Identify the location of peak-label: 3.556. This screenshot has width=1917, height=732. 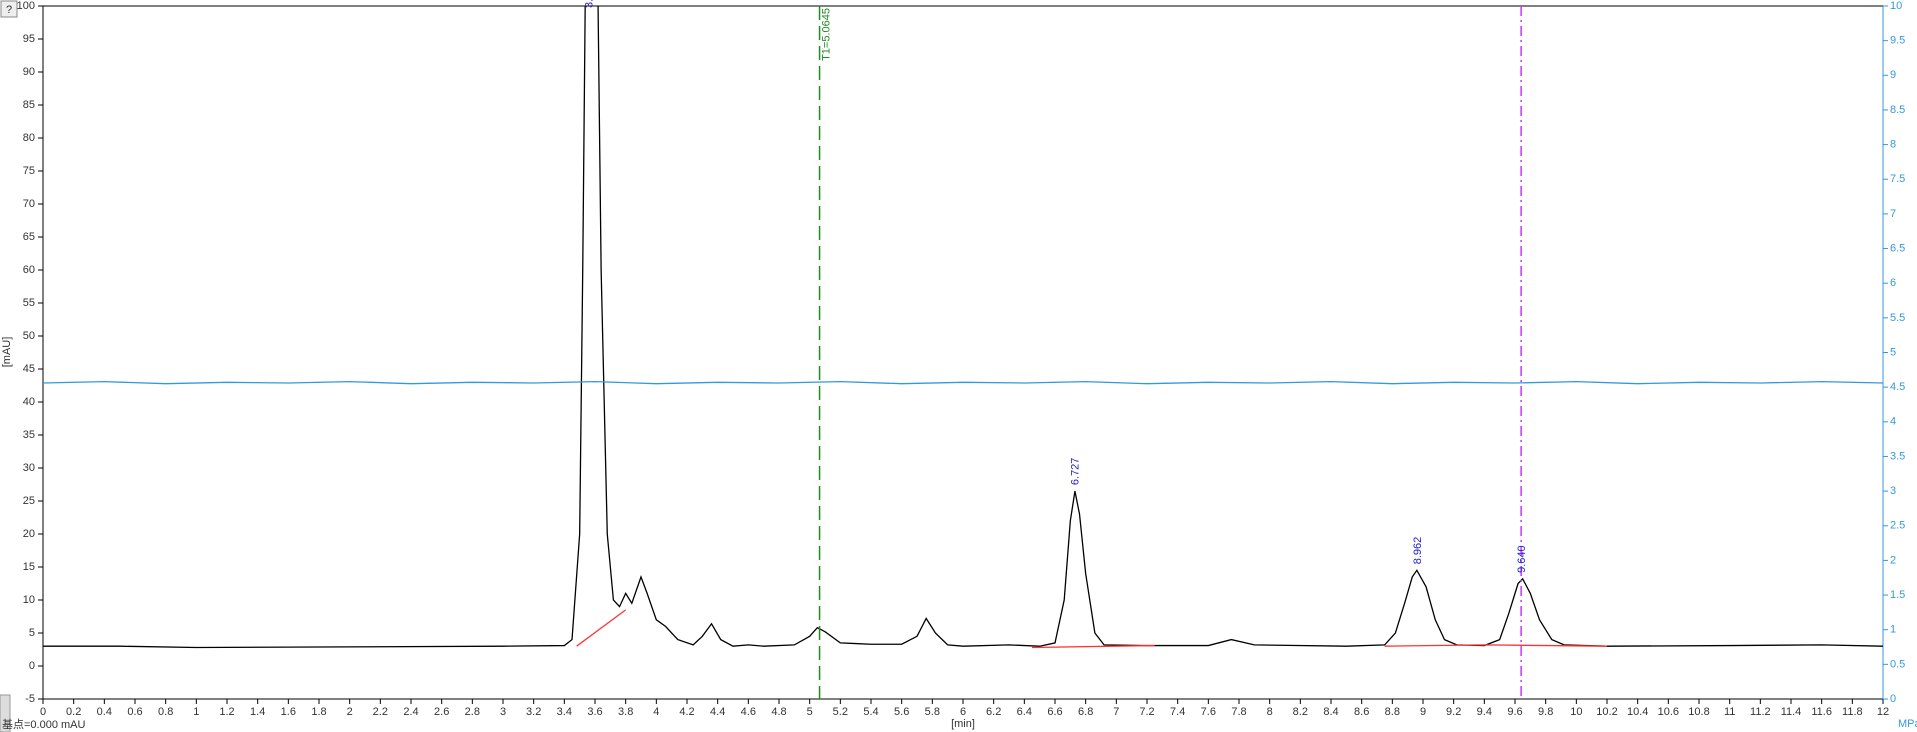
(589, 4).